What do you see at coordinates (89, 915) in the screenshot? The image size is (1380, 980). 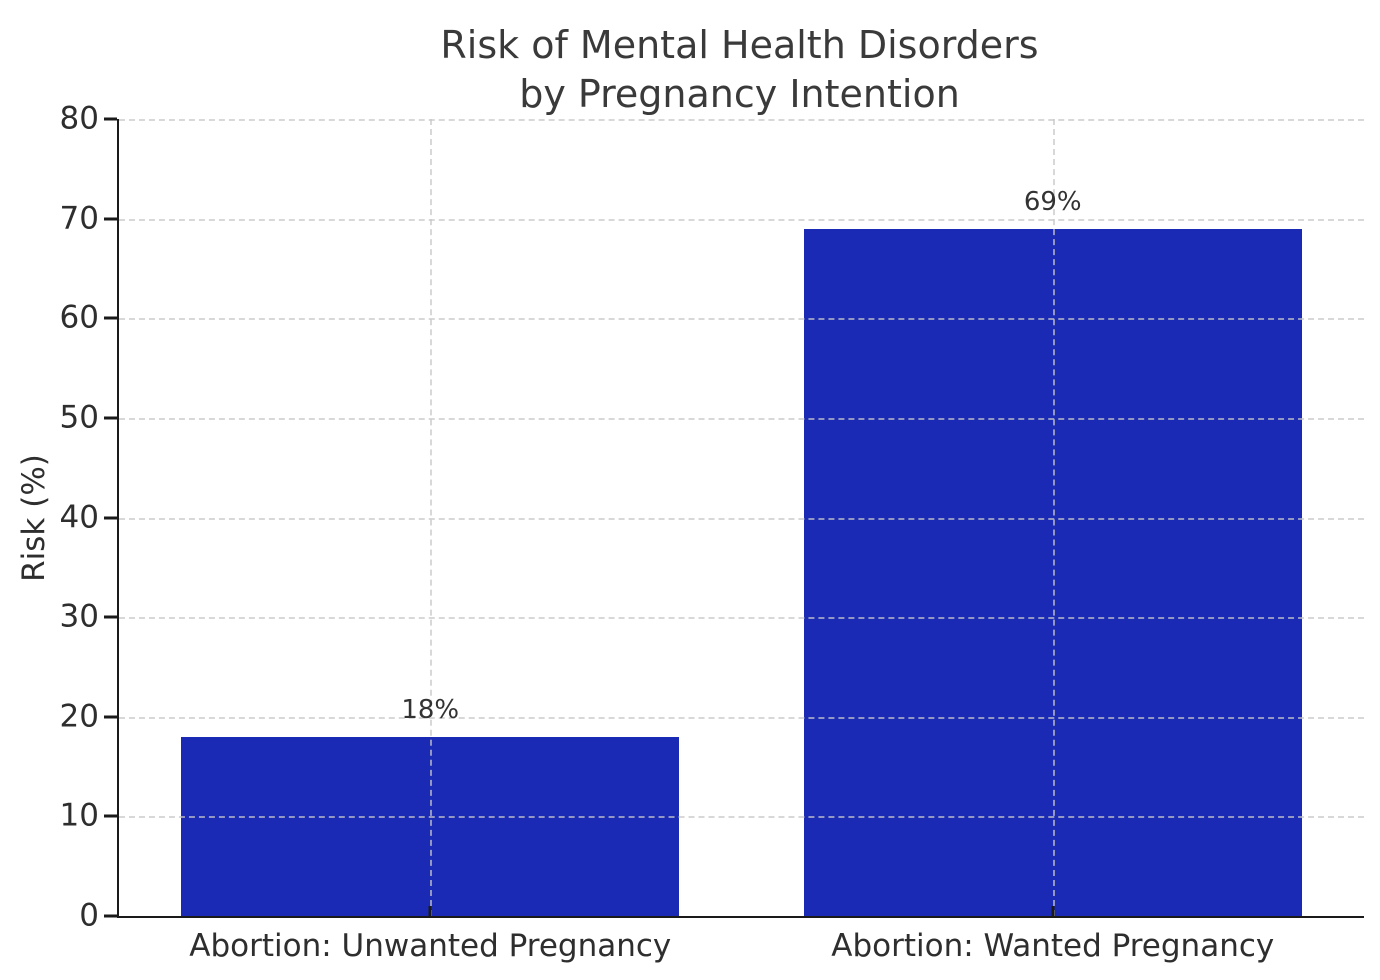 I see `y-tick-label: 0` at bounding box center [89, 915].